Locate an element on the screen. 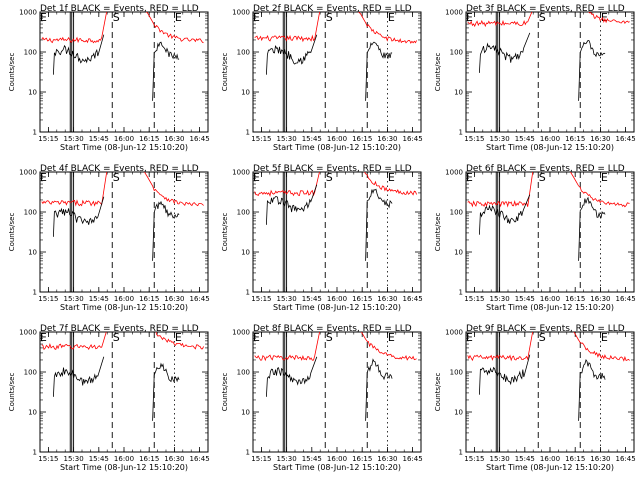 The image size is (640, 480). panel-title: Det 2f BLACK = Events, RED = LLD is located at coordinates (332, 9).